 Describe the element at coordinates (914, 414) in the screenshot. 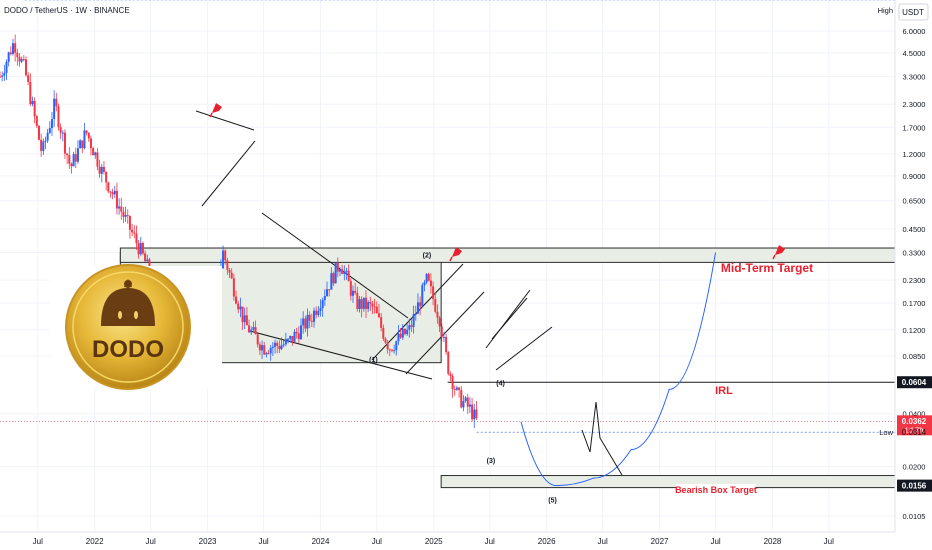

I see `price-tick-label: 0.0400` at that location.